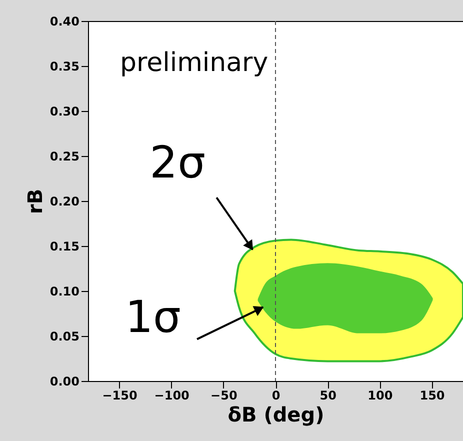 This screenshot has width=463, height=441. I want to click on y-axis-title: rB, so click(34, 201).